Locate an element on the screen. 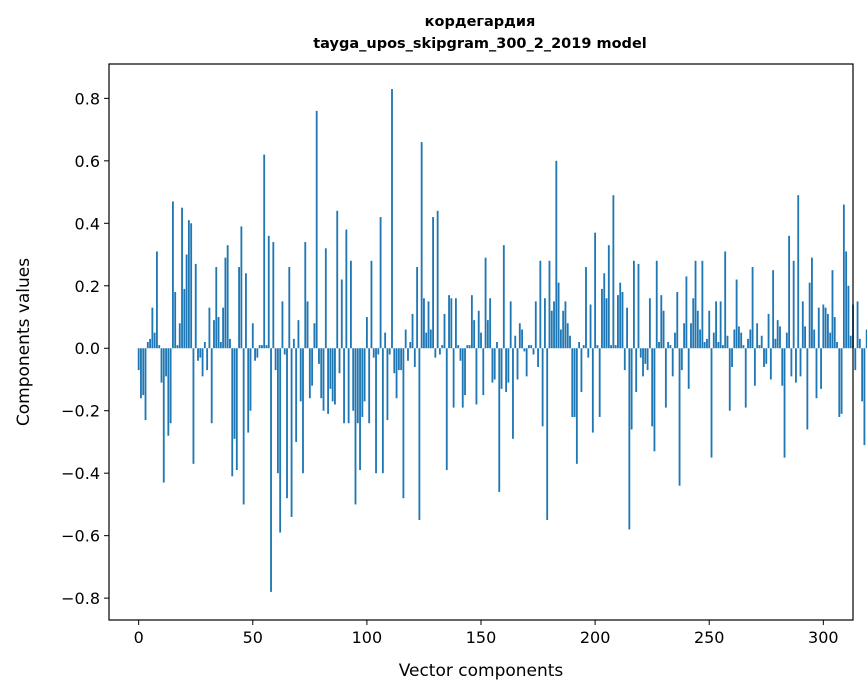 Image resolution: width=867 pixels, height=696 pixels. chart-title-line2: tayga_upos_skipgram_300_2_2019 model is located at coordinates (480, 44).